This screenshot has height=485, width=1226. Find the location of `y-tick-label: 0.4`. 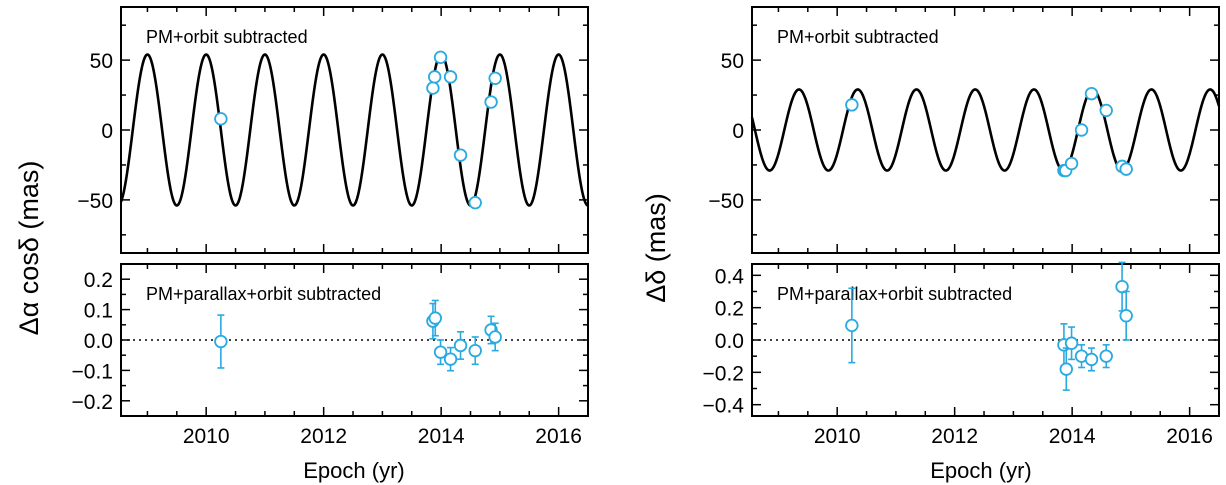

y-tick-label: 0.4 is located at coordinates (730, 276).